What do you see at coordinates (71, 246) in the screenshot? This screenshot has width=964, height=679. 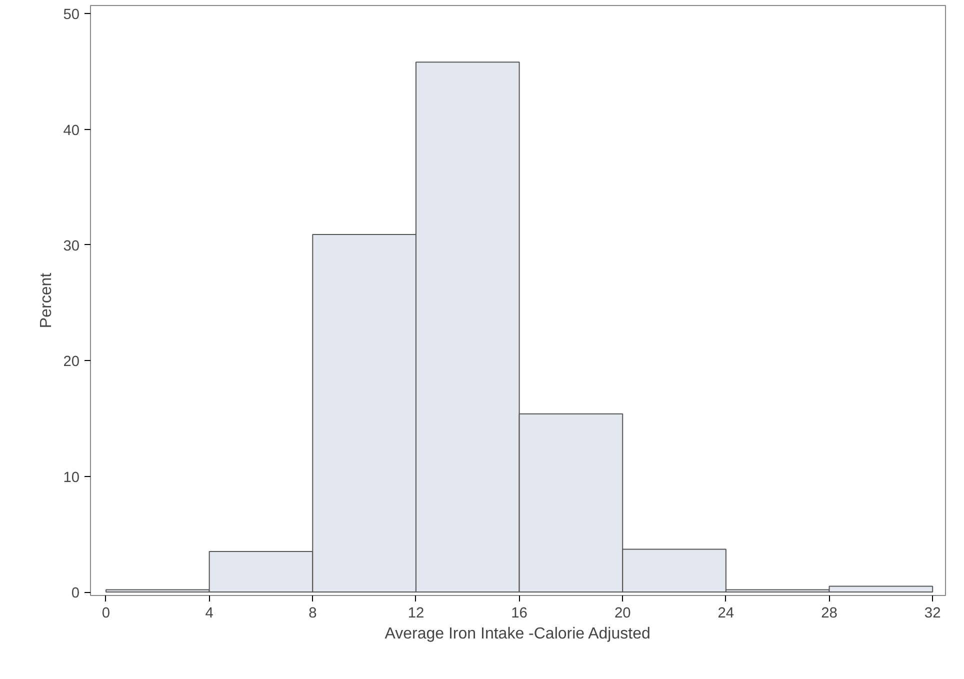 I see `y-tick-label: 30` at bounding box center [71, 246].